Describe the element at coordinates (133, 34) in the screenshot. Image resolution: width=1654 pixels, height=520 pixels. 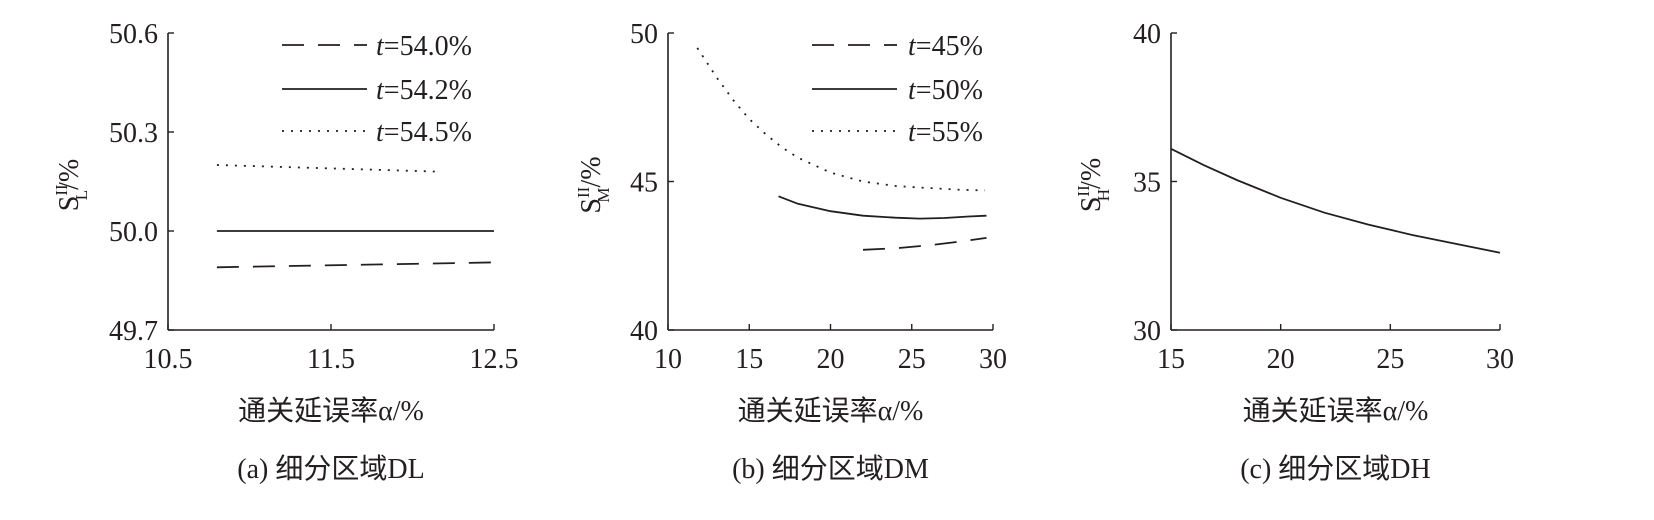
I see `y-tick-label: 50.6` at that location.